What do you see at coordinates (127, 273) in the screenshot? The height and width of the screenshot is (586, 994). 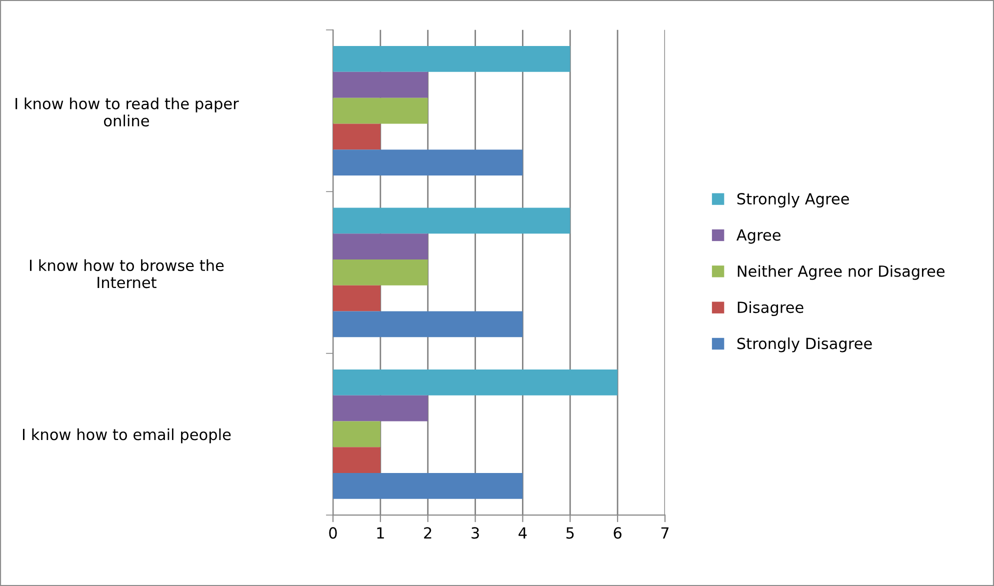 I see `y-tick-label: I know how to browse the Internet` at bounding box center [127, 273].